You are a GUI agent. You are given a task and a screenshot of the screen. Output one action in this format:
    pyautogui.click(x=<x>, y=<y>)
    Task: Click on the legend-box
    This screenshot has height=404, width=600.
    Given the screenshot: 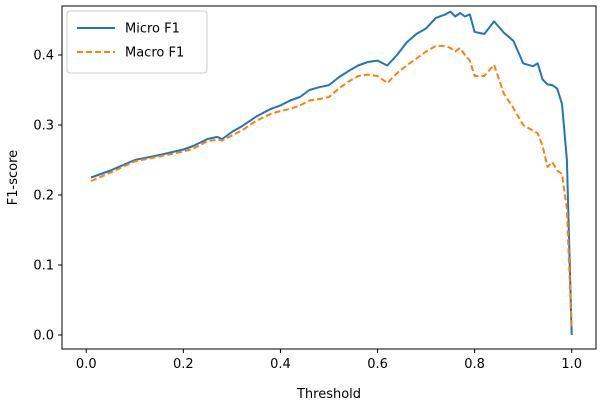 What is the action you would take?
    pyautogui.click(x=137, y=42)
    